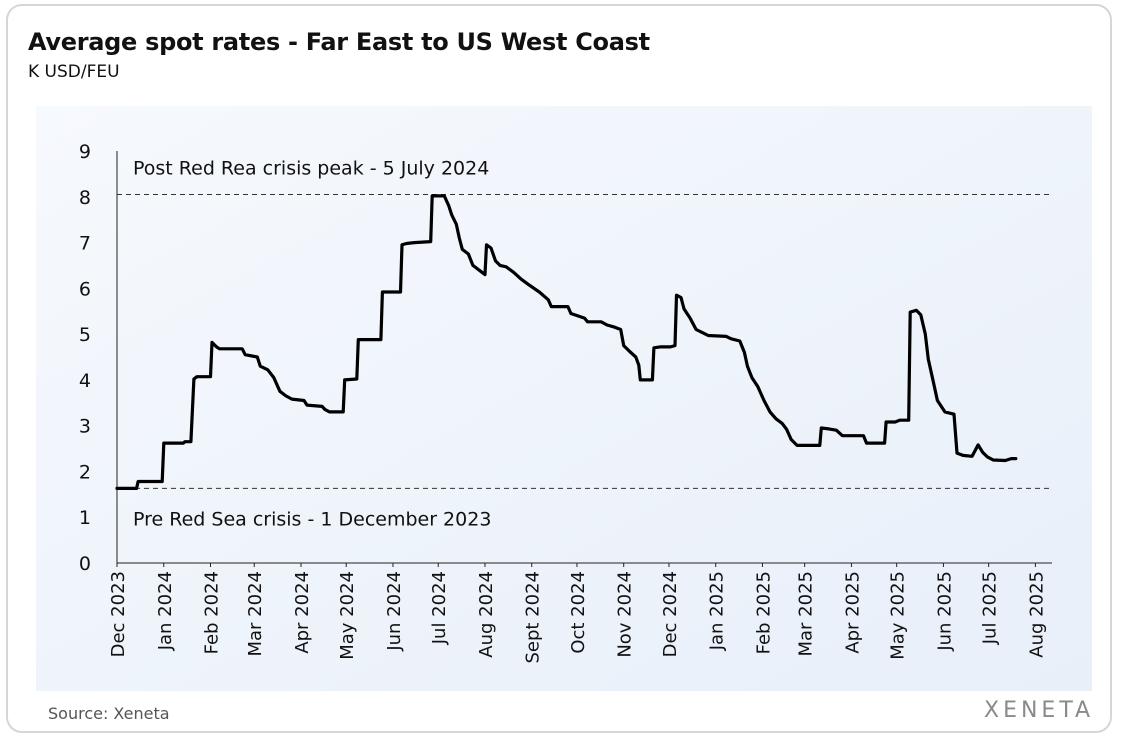 This screenshot has width=1124, height=741. Describe the element at coordinates (109, 713) in the screenshot. I see `source-note: Source: Xeneta` at that location.